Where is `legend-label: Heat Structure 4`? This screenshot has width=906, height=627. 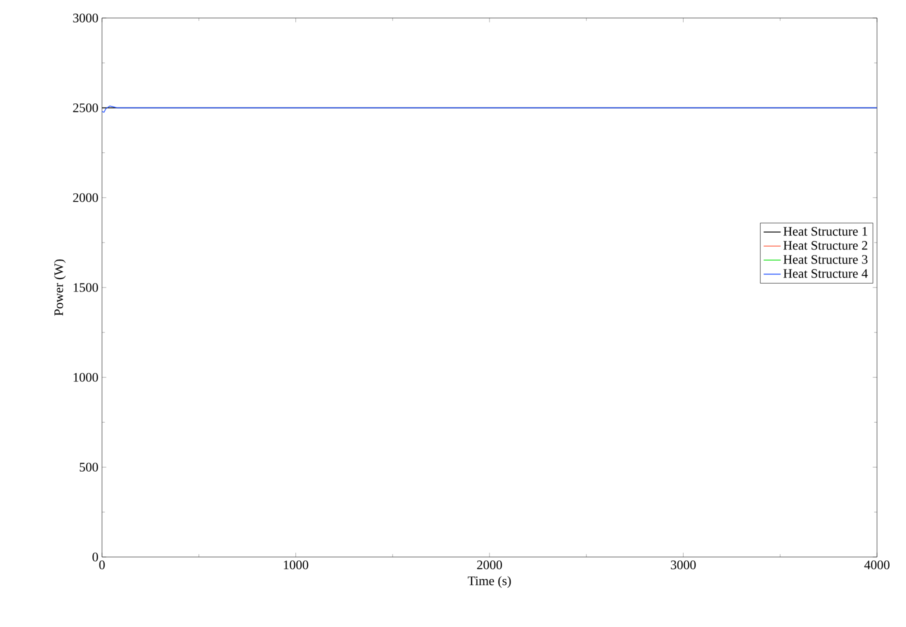
legend-label: Heat Structure 4 is located at coordinates (825, 273).